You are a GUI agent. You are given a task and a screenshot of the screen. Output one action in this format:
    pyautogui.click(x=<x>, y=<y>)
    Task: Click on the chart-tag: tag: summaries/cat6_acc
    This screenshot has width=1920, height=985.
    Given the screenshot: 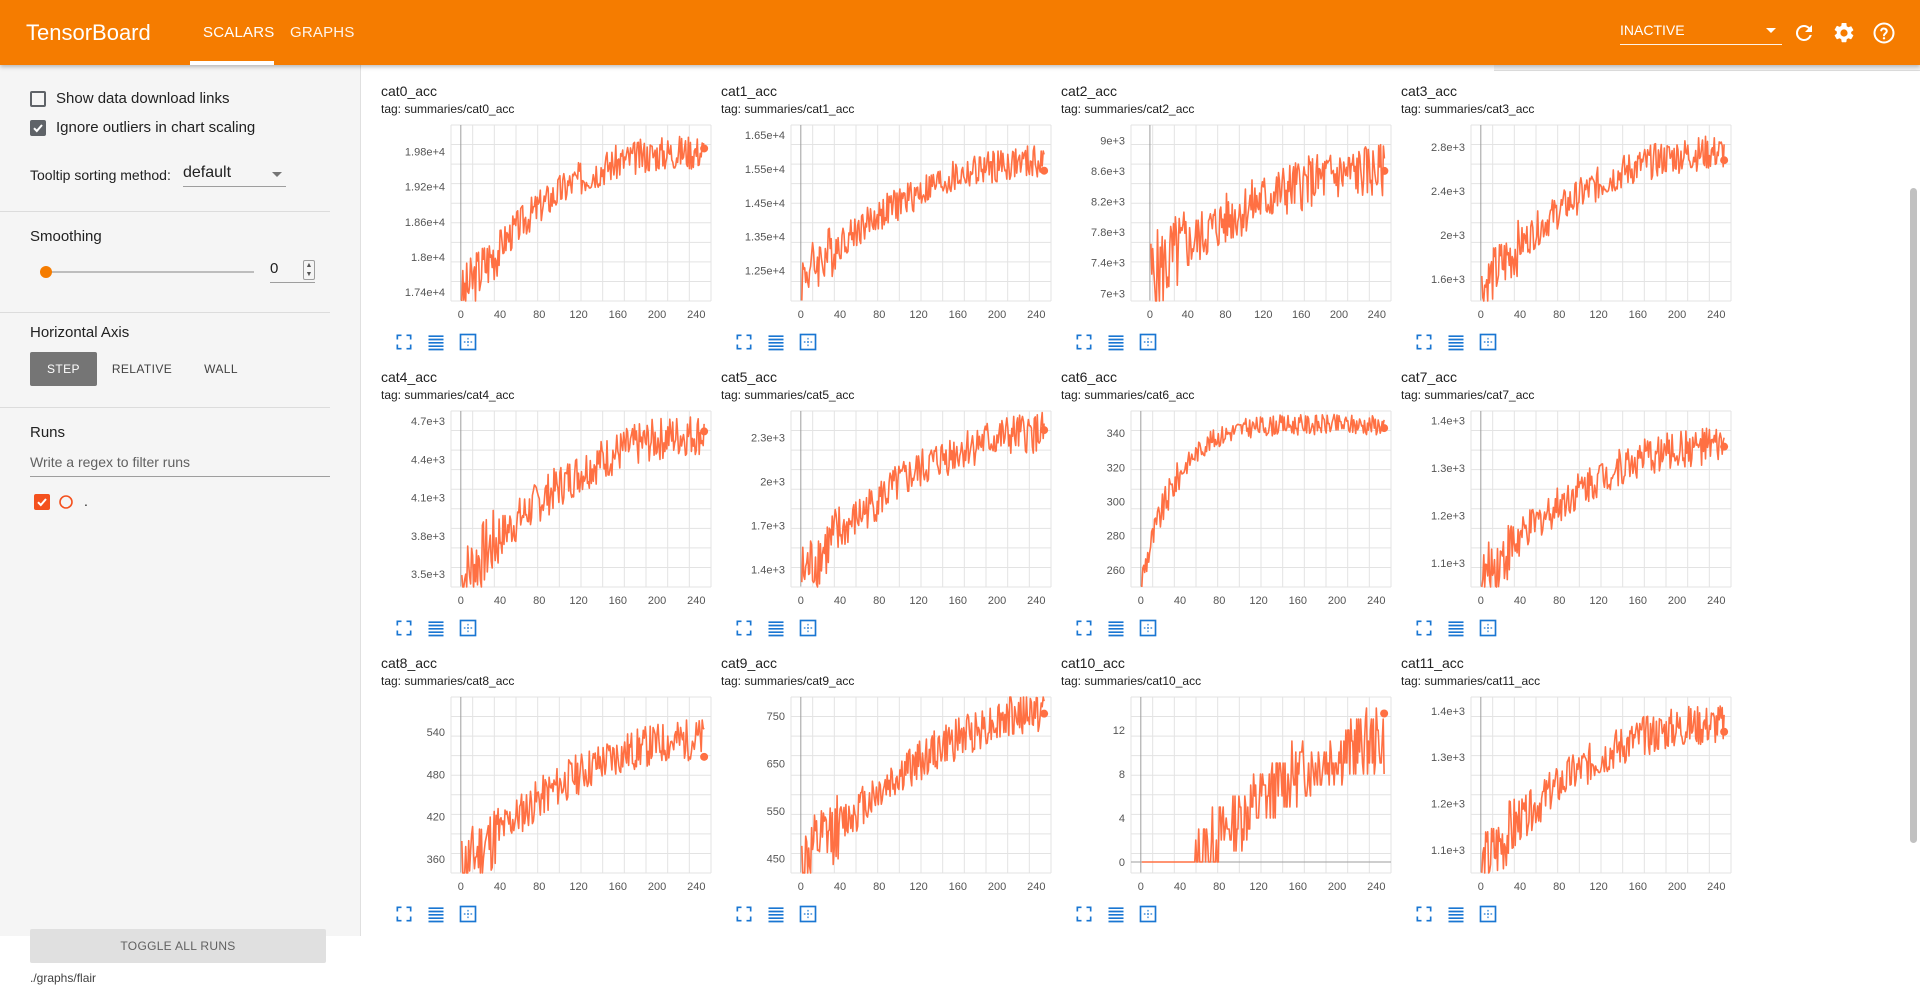 What is the action you would take?
    pyautogui.click(x=1128, y=395)
    